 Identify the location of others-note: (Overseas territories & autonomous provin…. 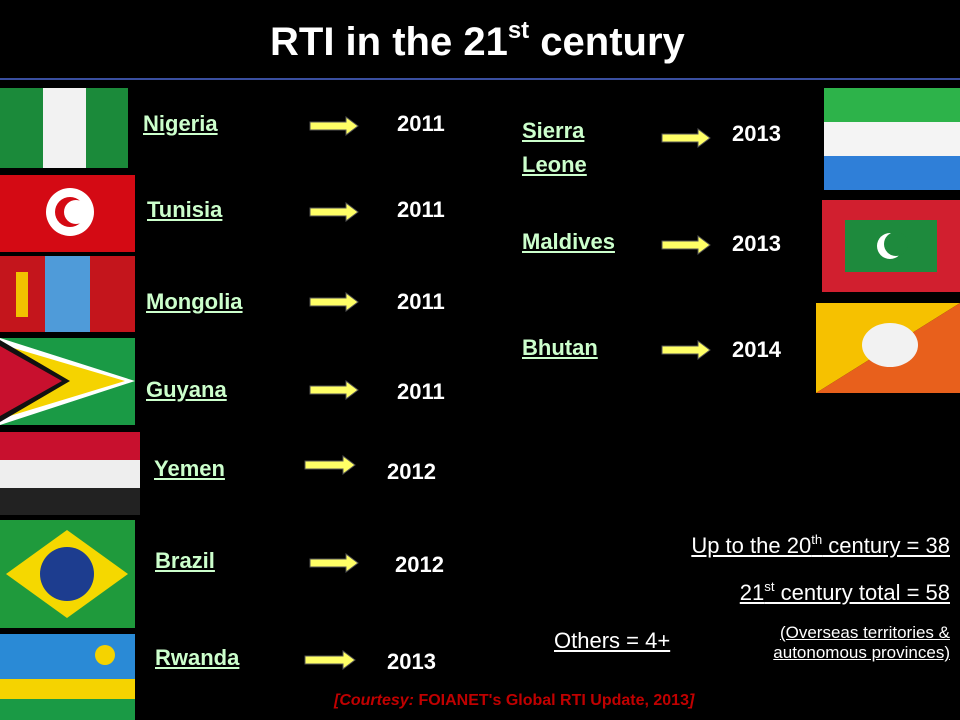
(861, 643).